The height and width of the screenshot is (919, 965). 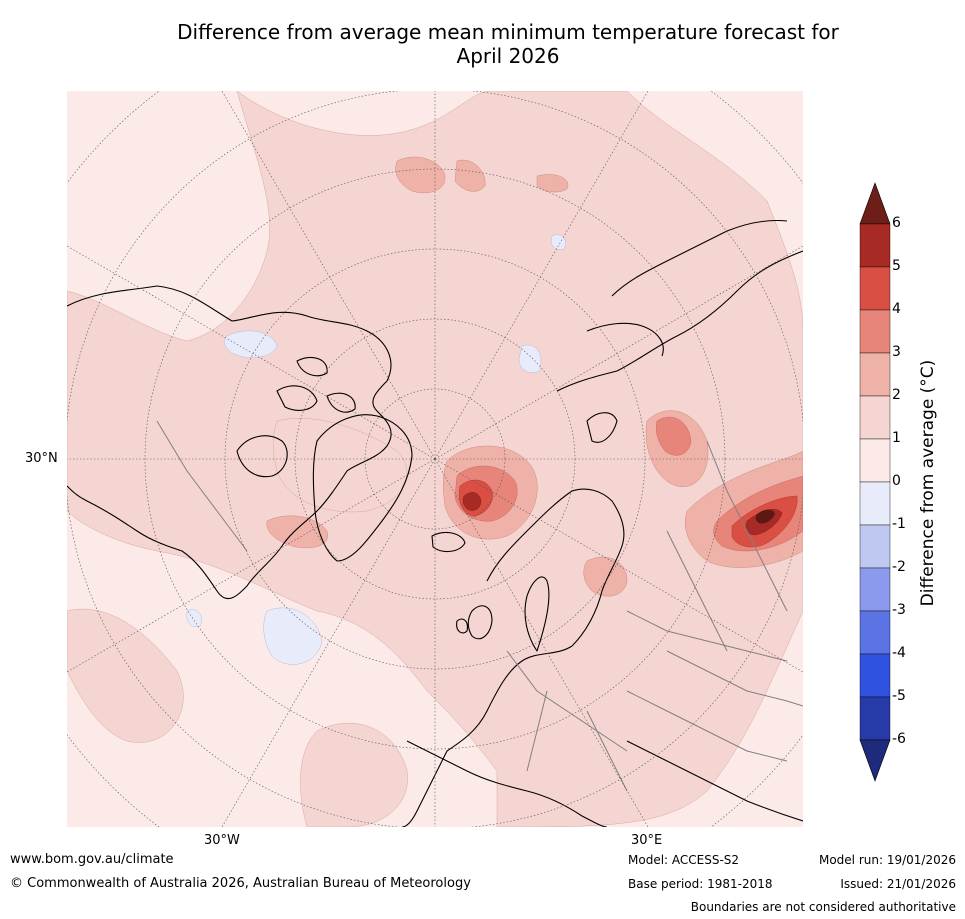 What do you see at coordinates (899, 567) in the screenshot?
I see `colorbar-tick-label: -2` at bounding box center [899, 567].